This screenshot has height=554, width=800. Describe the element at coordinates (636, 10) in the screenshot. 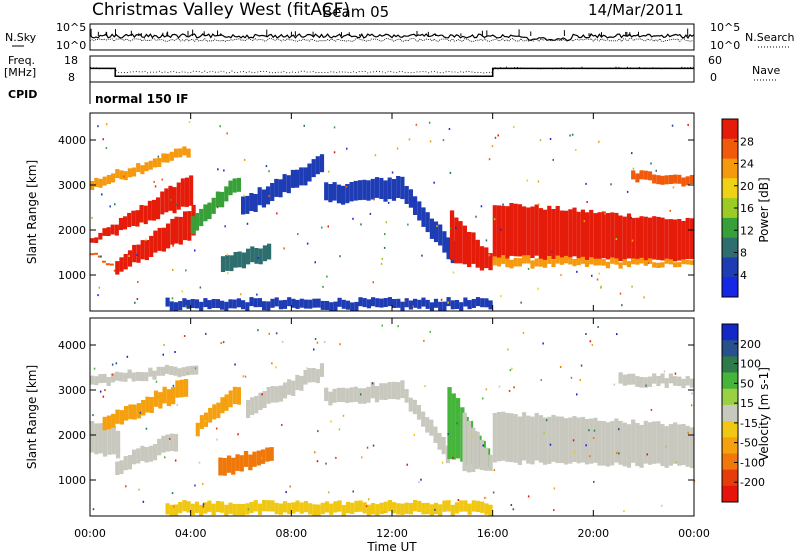

I see `date-label: 14/Mar/2011` at that location.